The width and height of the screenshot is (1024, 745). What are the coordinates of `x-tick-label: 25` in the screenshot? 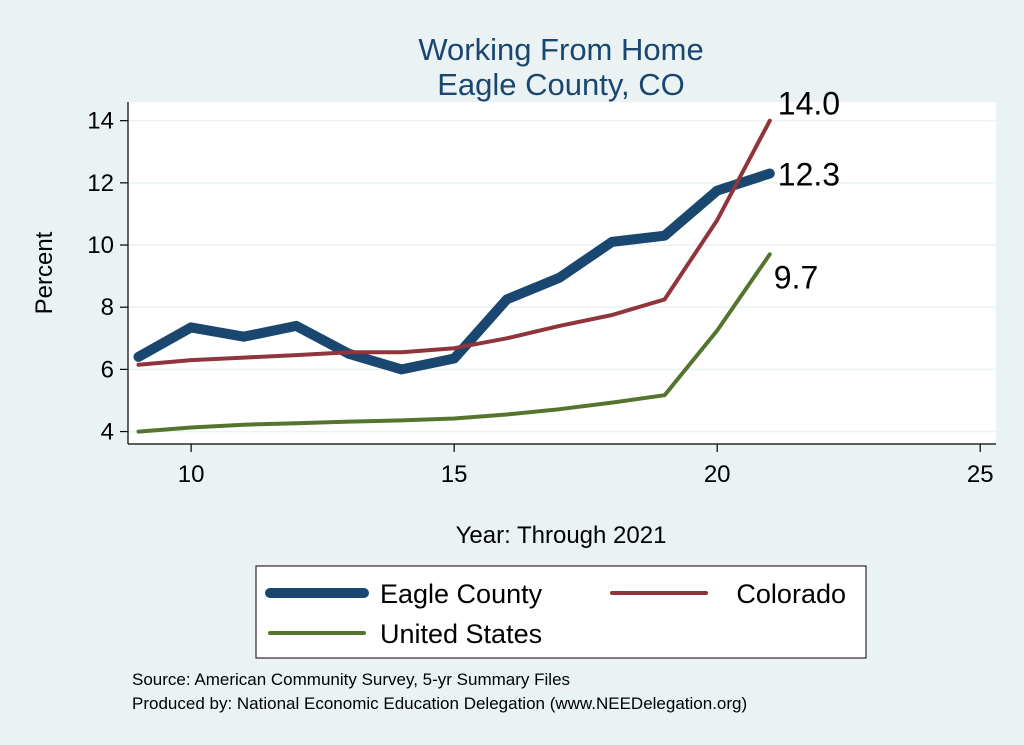 It's located at (980, 474).